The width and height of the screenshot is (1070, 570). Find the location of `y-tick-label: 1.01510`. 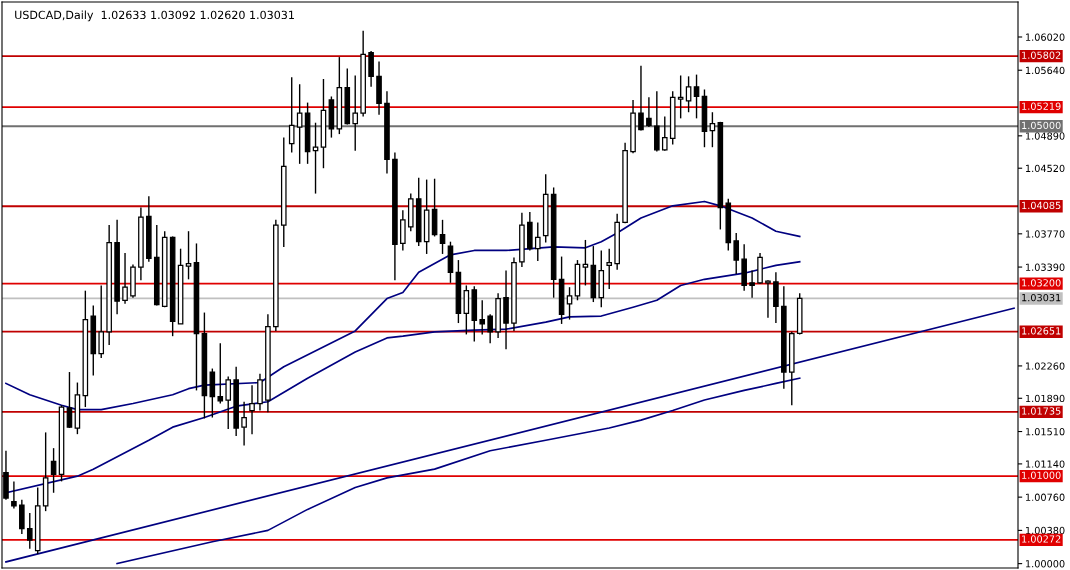

y-tick-label: 1.01510 is located at coordinates (1045, 432).